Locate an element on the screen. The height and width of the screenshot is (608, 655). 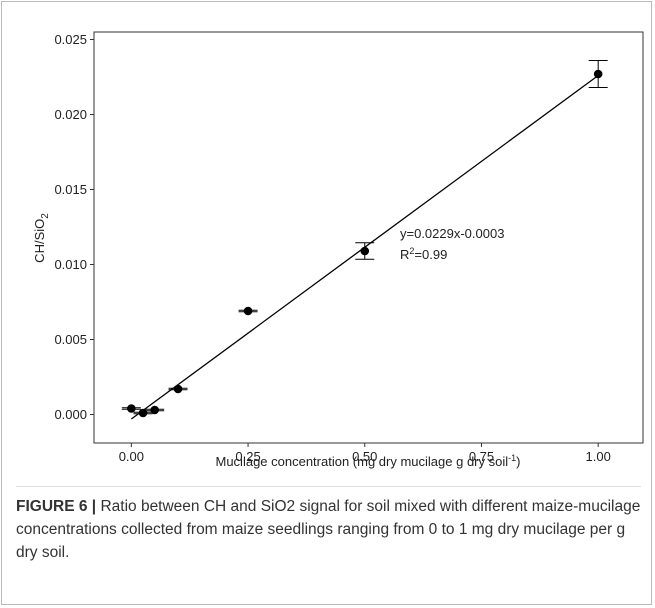
r-squared-r: R is located at coordinates (404, 254).